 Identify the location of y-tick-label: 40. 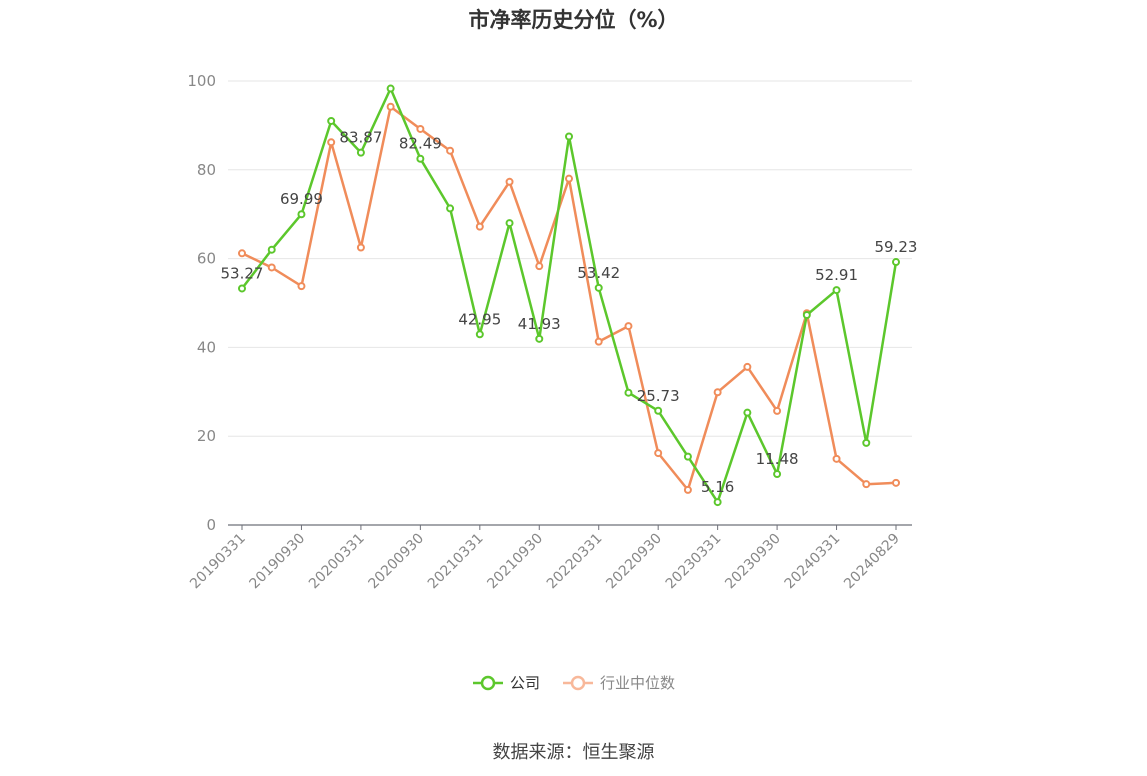
(206, 347).